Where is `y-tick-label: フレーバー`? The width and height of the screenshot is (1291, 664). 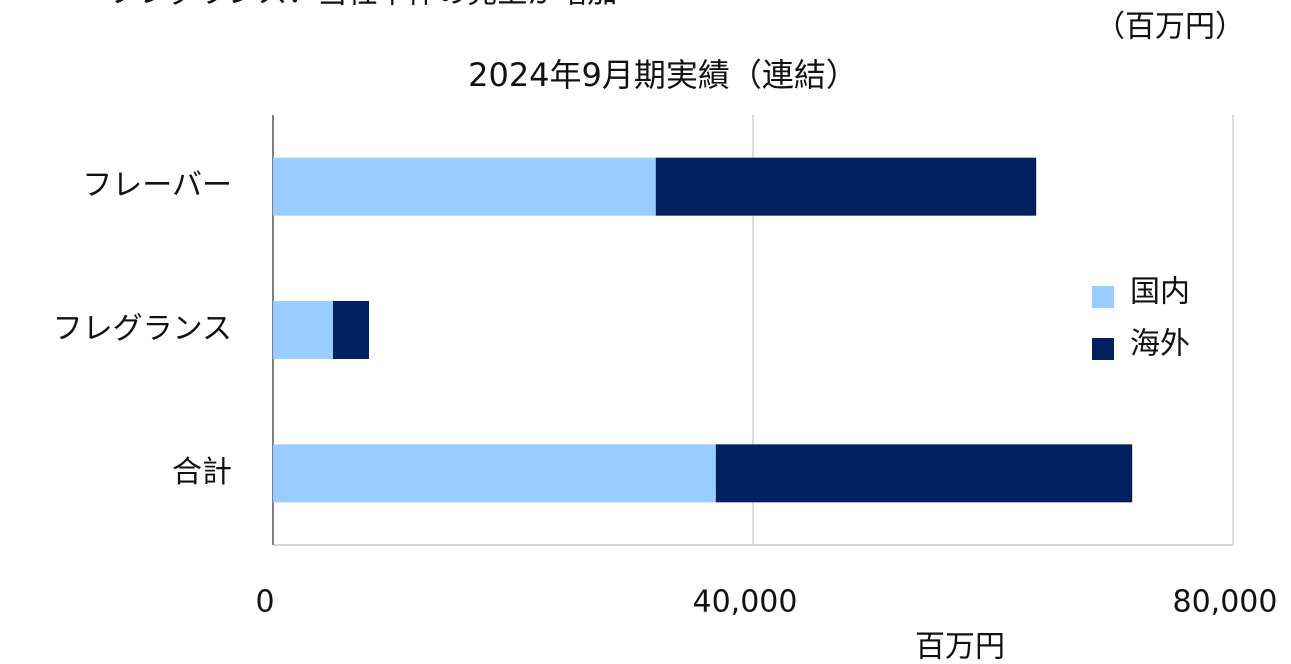
y-tick-label: フレーバー is located at coordinates (157, 185).